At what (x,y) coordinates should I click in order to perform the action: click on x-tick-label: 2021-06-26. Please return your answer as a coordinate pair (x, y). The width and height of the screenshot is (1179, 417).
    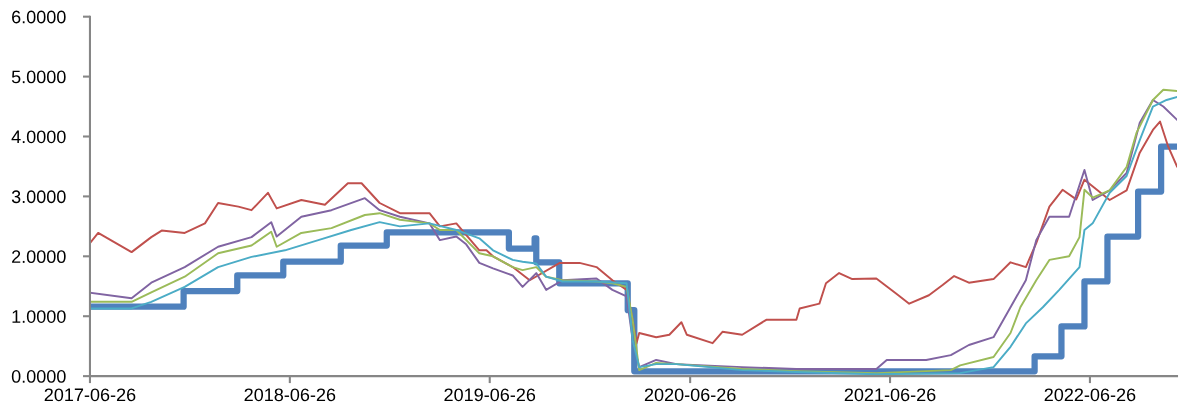
    Looking at the image, I should click on (890, 395).